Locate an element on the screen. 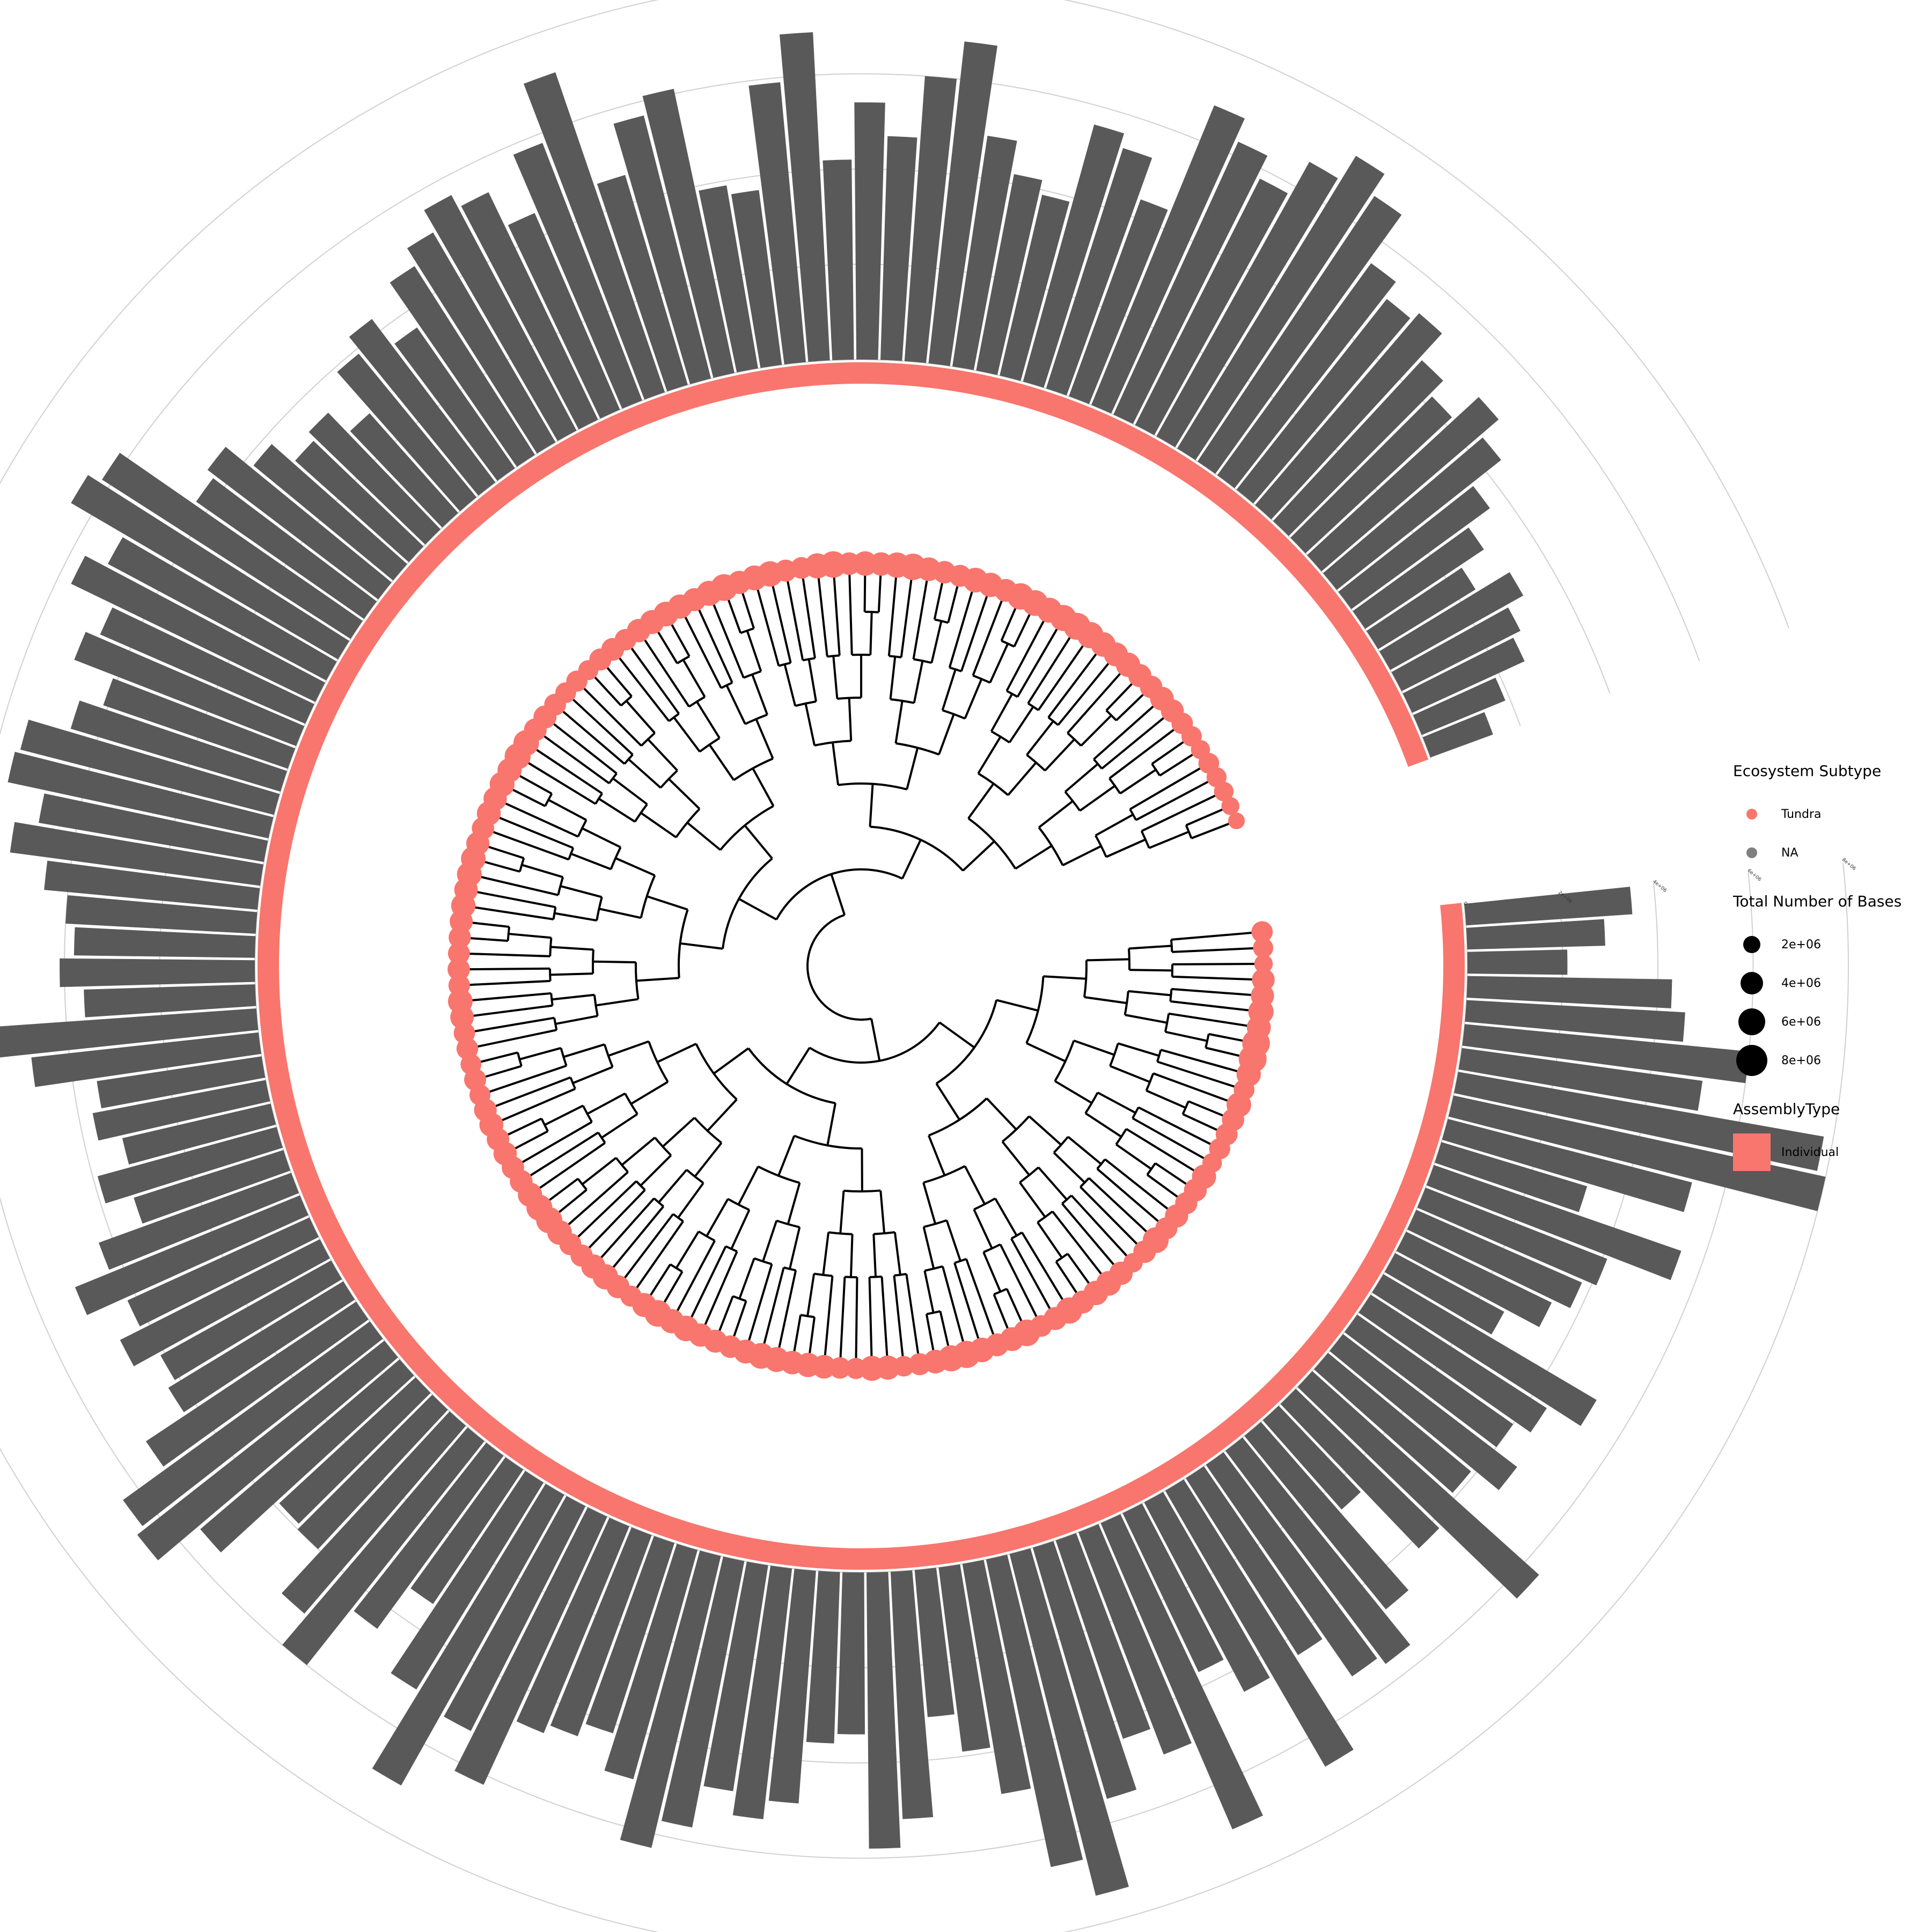 This screenshot has height=1932, width=1931. size-6e06-dot-icon is located at coordinates (1751, 1021).